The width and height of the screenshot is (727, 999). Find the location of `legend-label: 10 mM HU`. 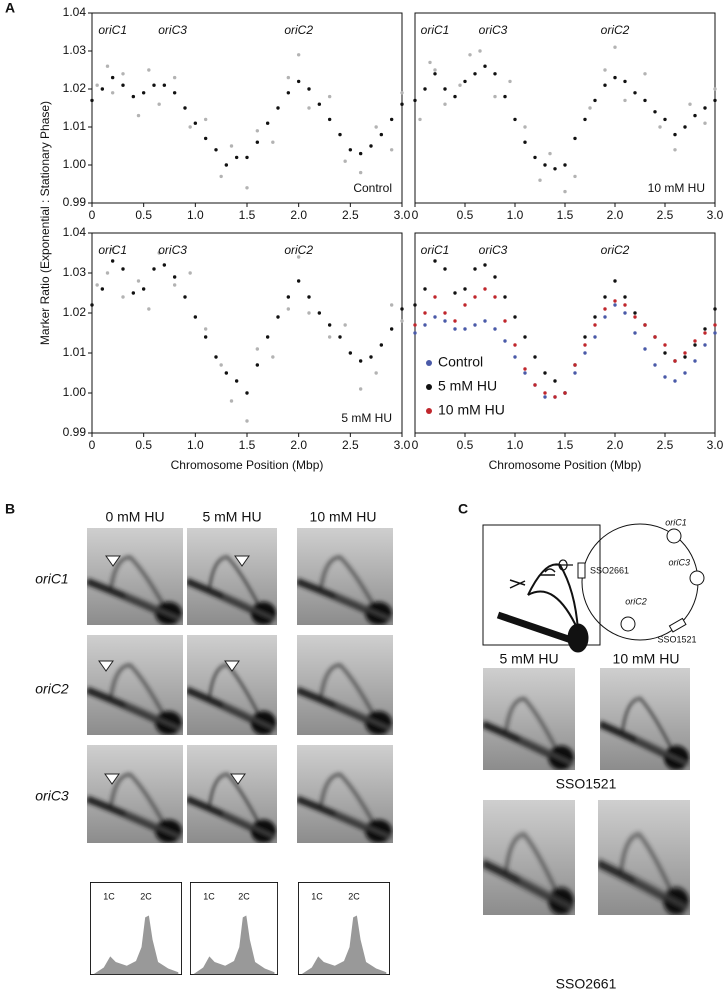

legend-label: 10 mM HU is located at coordinates (471, 410).